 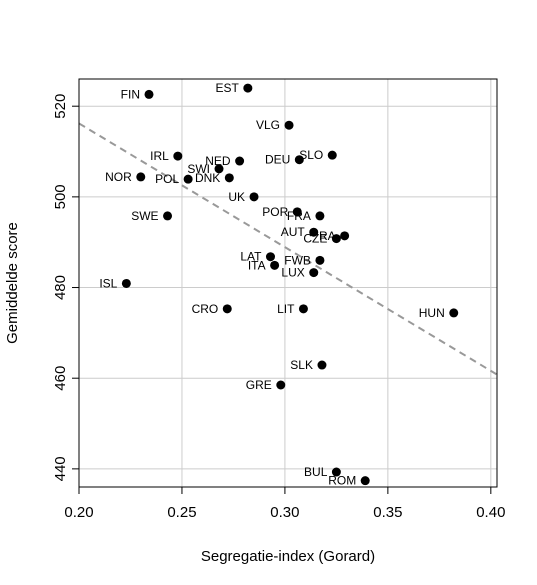 What do you see at coordinates (336, 472) in the screenshot?
I see `data-point-bul` at bounding box center [336, 472].